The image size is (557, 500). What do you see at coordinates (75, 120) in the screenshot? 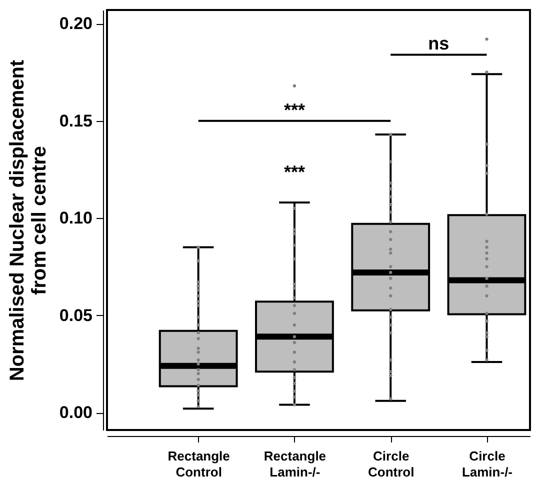
I see `y-tick-label: 0.15` at bounding box center [75, 120].